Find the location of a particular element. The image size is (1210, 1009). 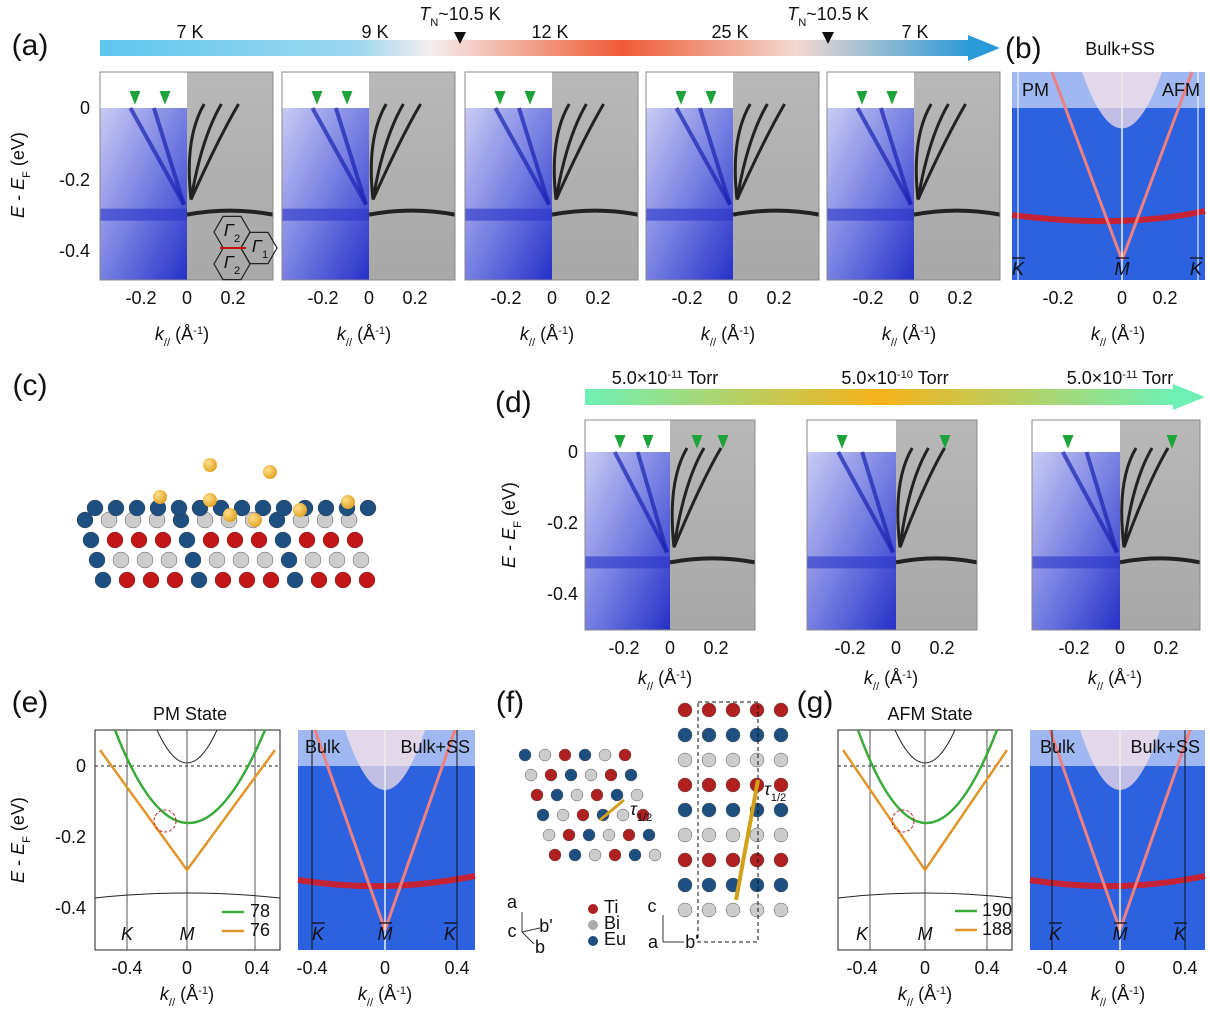

transition-marker is located at coordinates (460, 38).